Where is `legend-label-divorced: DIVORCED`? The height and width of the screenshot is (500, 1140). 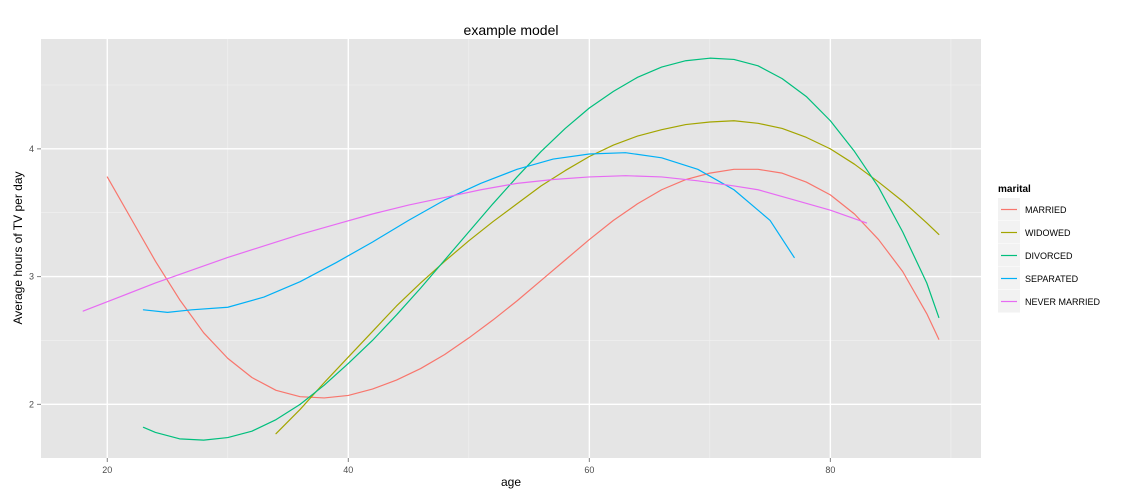
legend-label-divorced: DIVORCED is located at coordinates (1049, 256).